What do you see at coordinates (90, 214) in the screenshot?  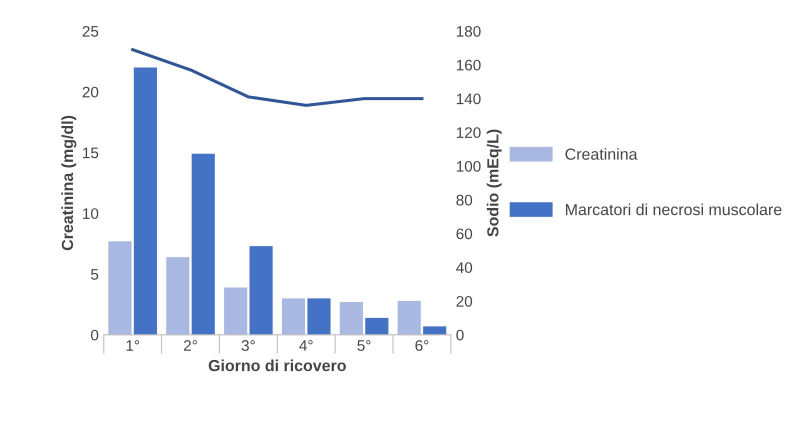 I see `y-tick-label: 10` at bounding box center [90, 214].